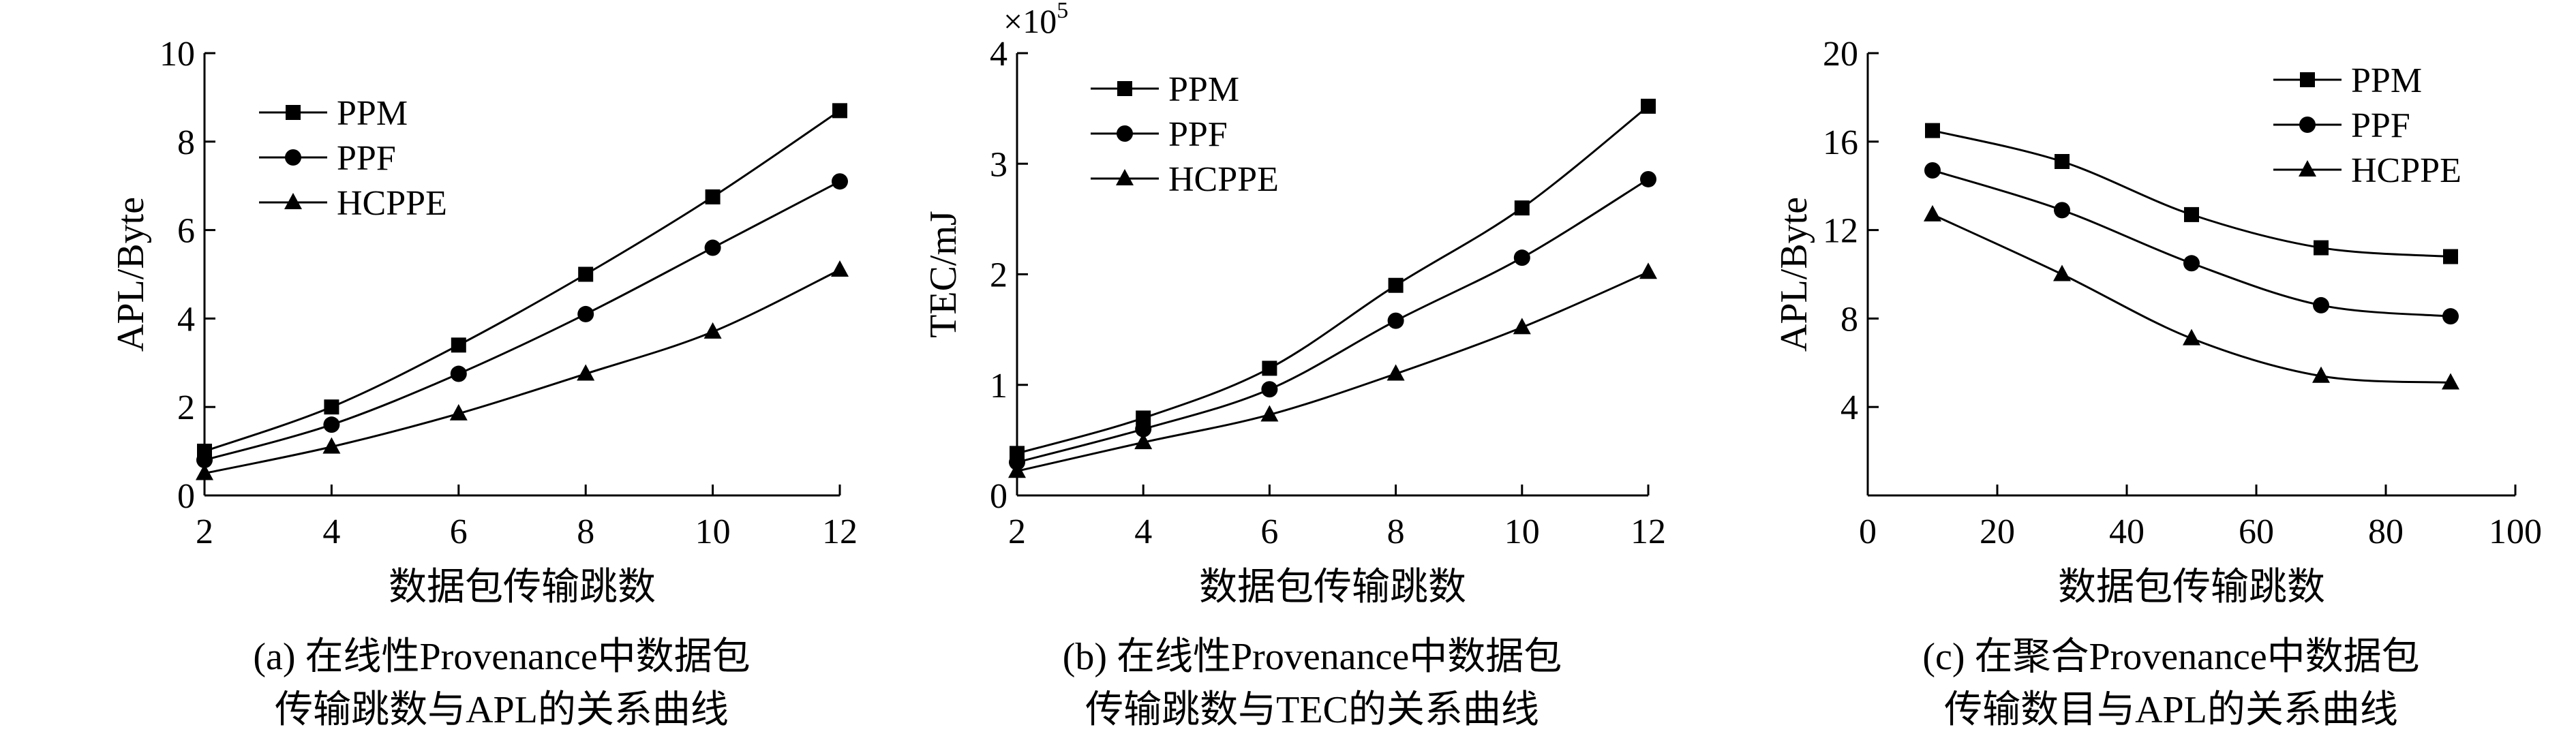 Image resolution: width=2576 pixels, height=736 pixels. Describe the element at coordinates (502, 710) in the screenshot. I see `figure-caption-line: 传输跳数与APL的关系曲线` at that location.